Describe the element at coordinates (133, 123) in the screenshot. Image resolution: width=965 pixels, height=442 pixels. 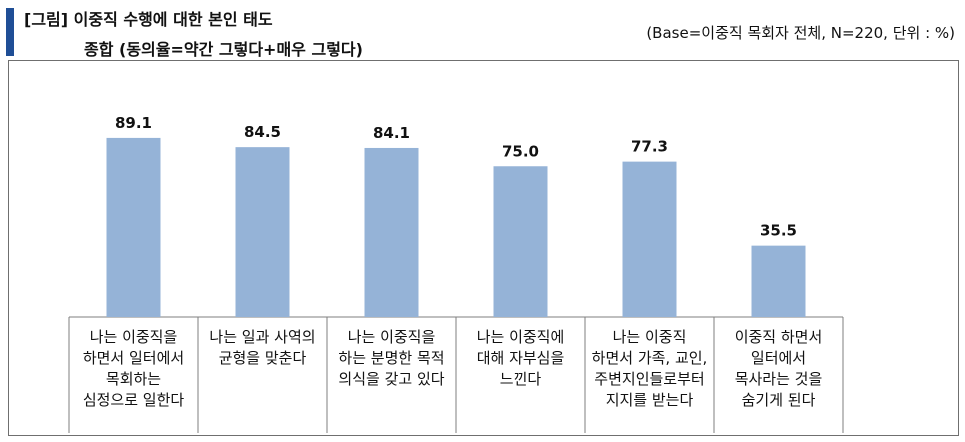
I see `bar-value-label: 89.1` at that location.